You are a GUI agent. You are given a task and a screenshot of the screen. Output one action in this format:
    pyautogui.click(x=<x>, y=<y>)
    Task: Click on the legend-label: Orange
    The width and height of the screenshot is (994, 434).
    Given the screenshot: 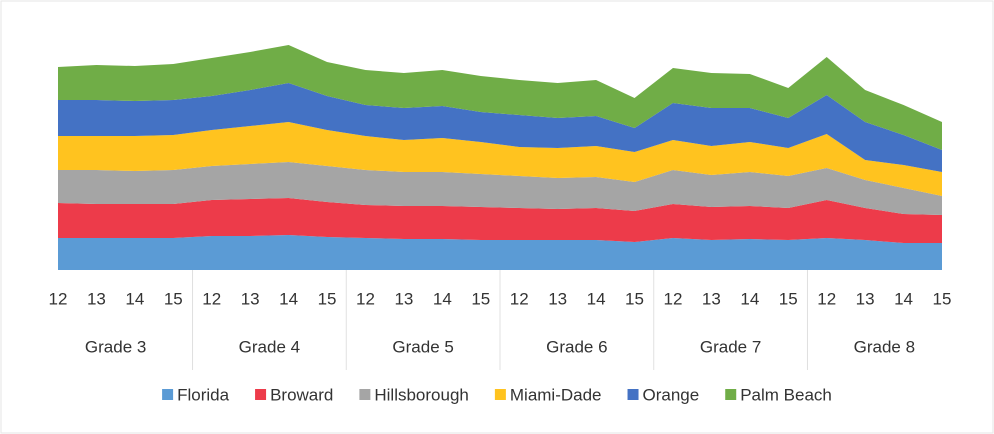 What is the action you would take?
    pyautogui.click(x=671, y=394)
    